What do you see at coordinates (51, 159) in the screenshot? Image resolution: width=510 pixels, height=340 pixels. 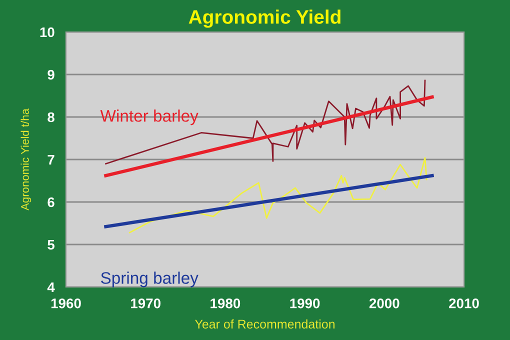 I see `y-tick-label: 7` at bounding box center [51, 159].